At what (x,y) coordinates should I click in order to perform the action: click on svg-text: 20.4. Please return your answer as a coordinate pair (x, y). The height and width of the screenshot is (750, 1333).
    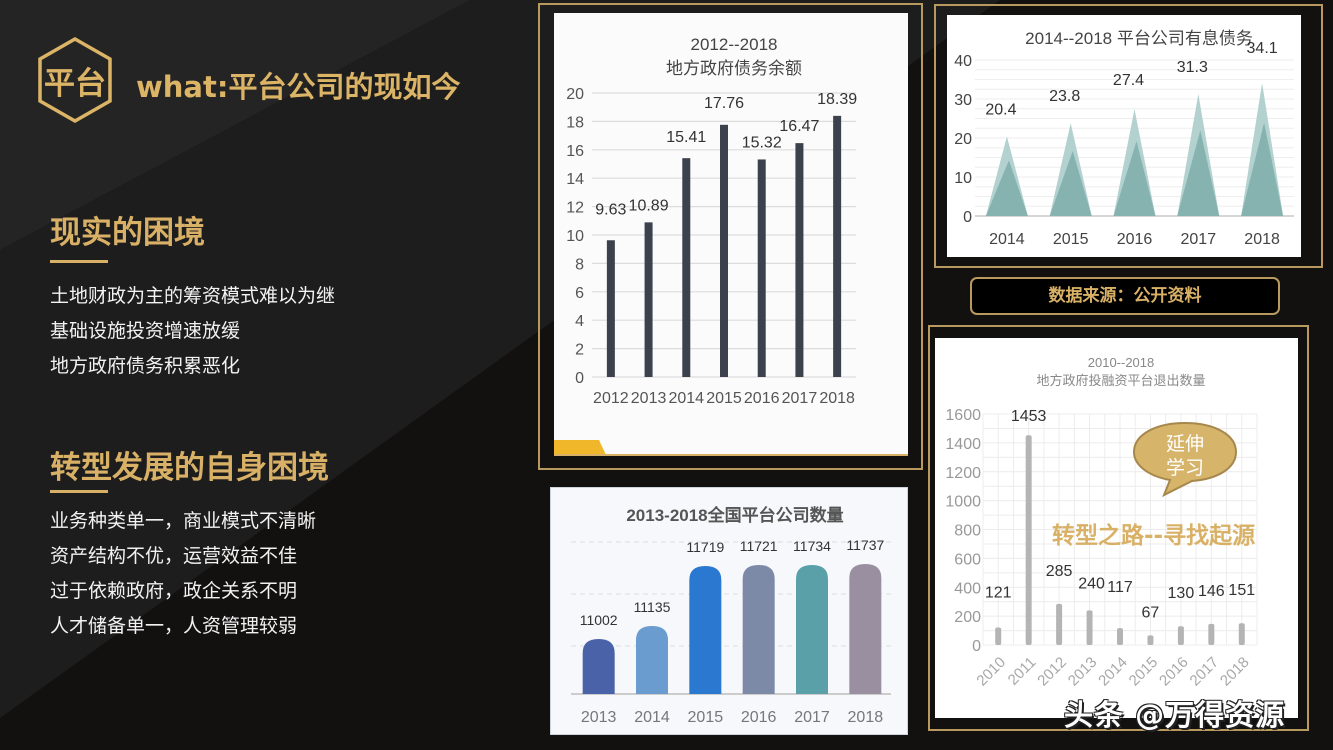
    Looking at the image, I should click on (1000, 109).